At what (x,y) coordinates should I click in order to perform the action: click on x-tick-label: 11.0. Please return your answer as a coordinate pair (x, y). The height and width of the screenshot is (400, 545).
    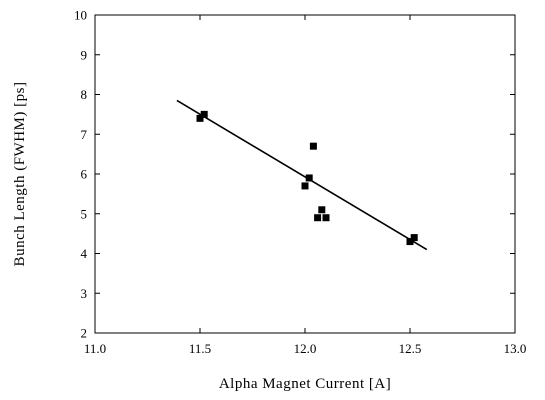
    Looking at the image, I should click on (95, 348).